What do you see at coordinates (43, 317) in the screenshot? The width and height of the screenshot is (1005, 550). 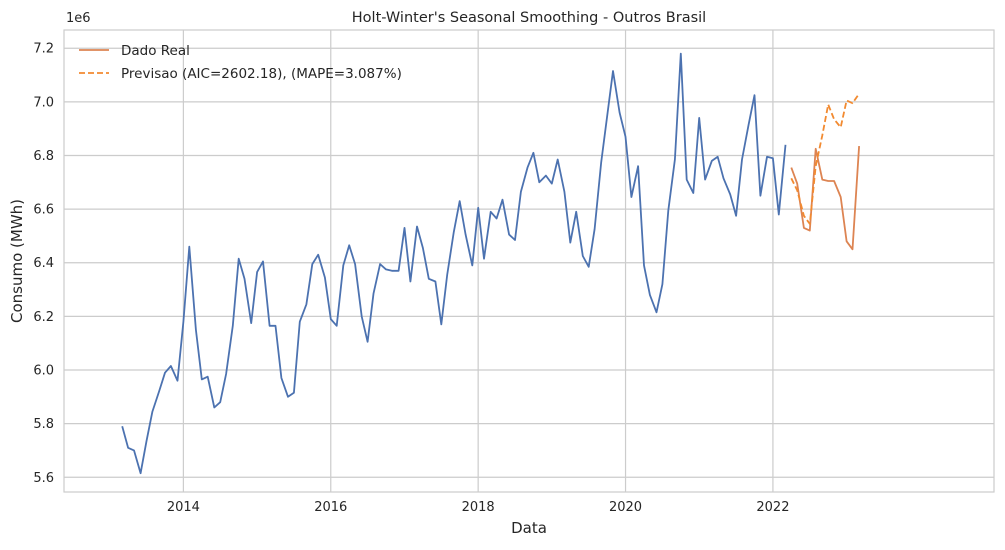 I see `y-tick-label: 6.2` at bounding box center [43, 317].